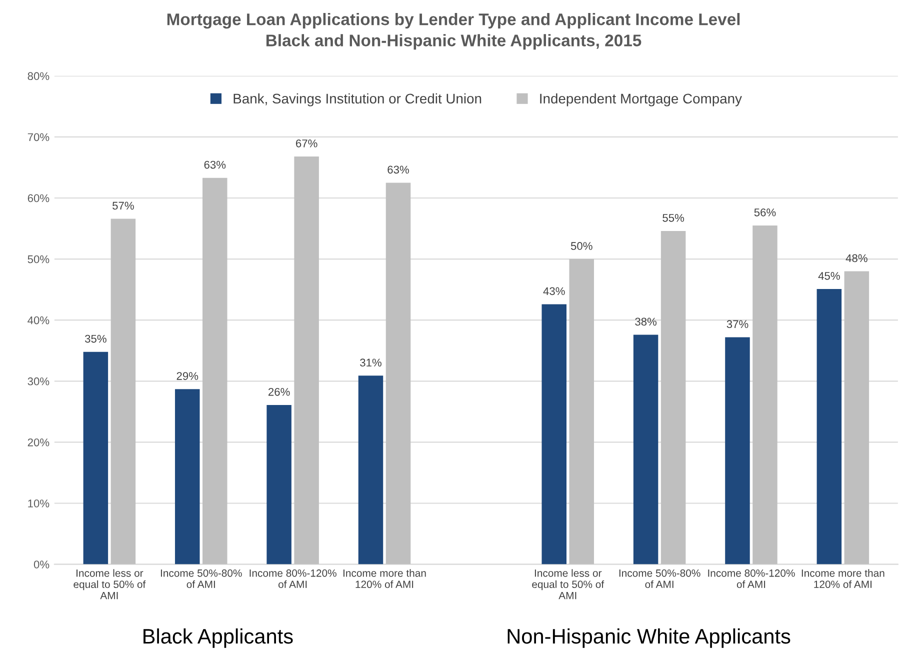 The image size is (907, 660). What do you see at coordinates (187, 376) in the screenshot?
I see `data-label: 29%` at bounding box center [187, 376].